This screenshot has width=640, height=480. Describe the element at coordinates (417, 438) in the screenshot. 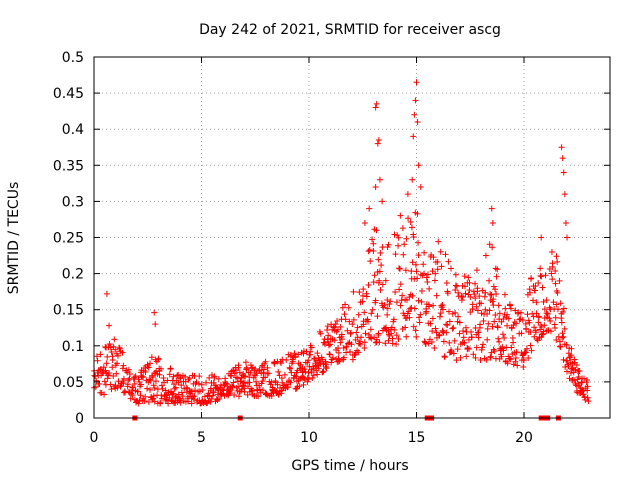

I see `x-tick-label: 15` at that location.